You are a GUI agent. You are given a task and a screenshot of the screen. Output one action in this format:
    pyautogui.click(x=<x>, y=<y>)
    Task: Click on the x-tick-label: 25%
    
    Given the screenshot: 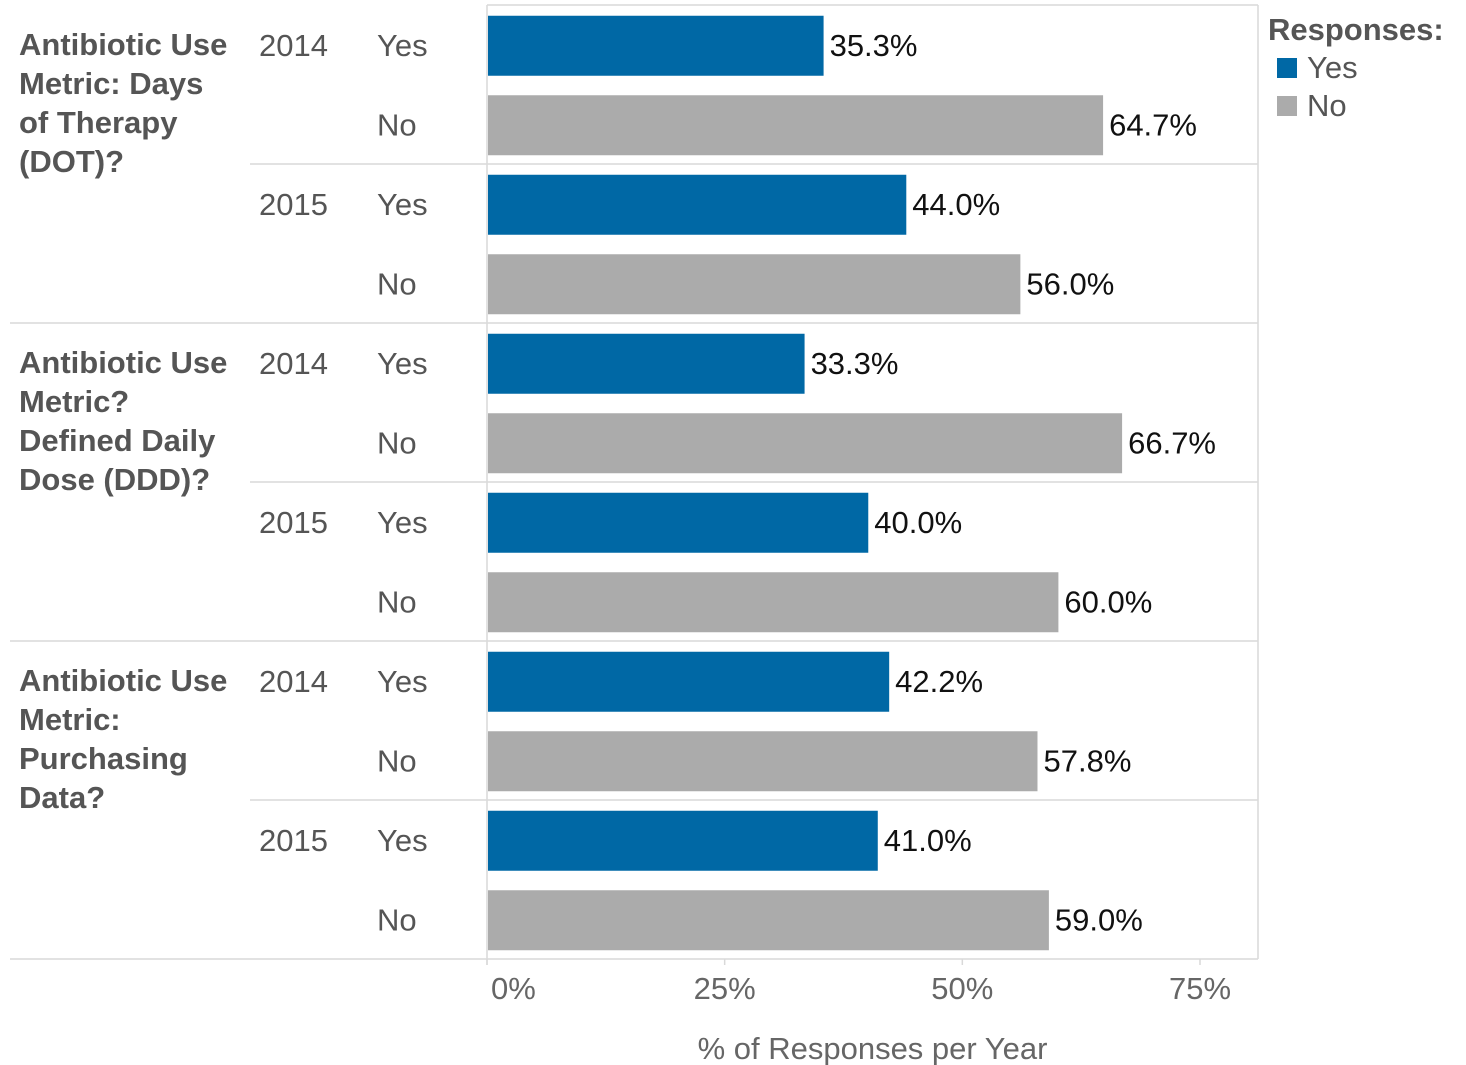 What is the action you would take?
    pyautogui.click(x=725, y=988)
    